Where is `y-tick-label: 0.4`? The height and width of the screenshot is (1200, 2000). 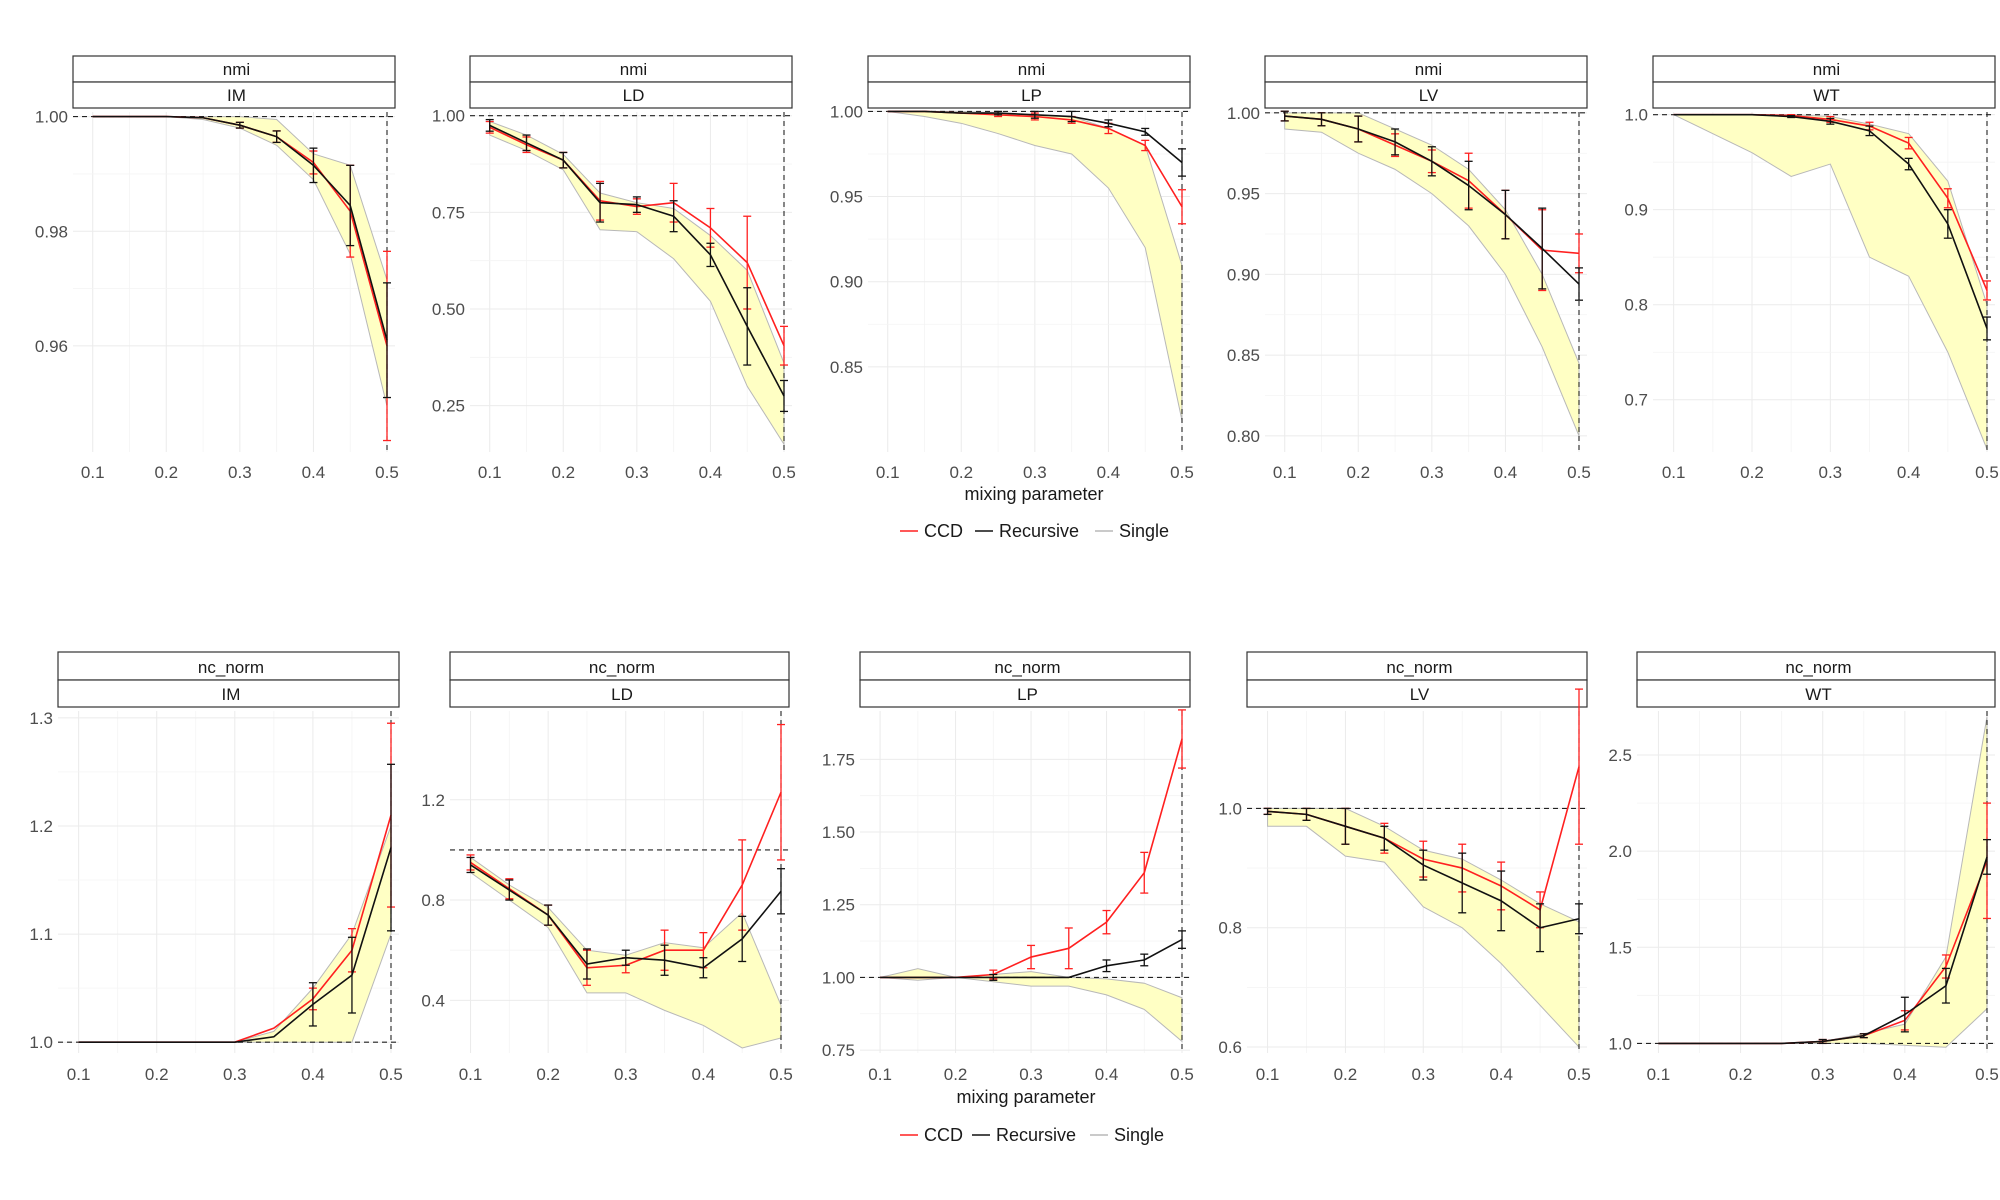
y-tick-label: 0.4 is located at coordinates (433, 1000).